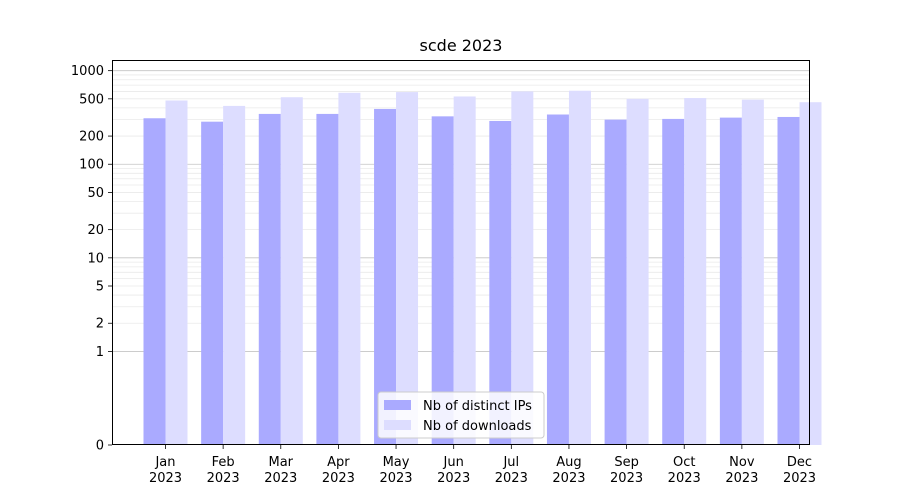  What do you see at coordinates (100, 352) in the screenshot?
I see `y-tick-label: 1` at bounding box center [100, 352].